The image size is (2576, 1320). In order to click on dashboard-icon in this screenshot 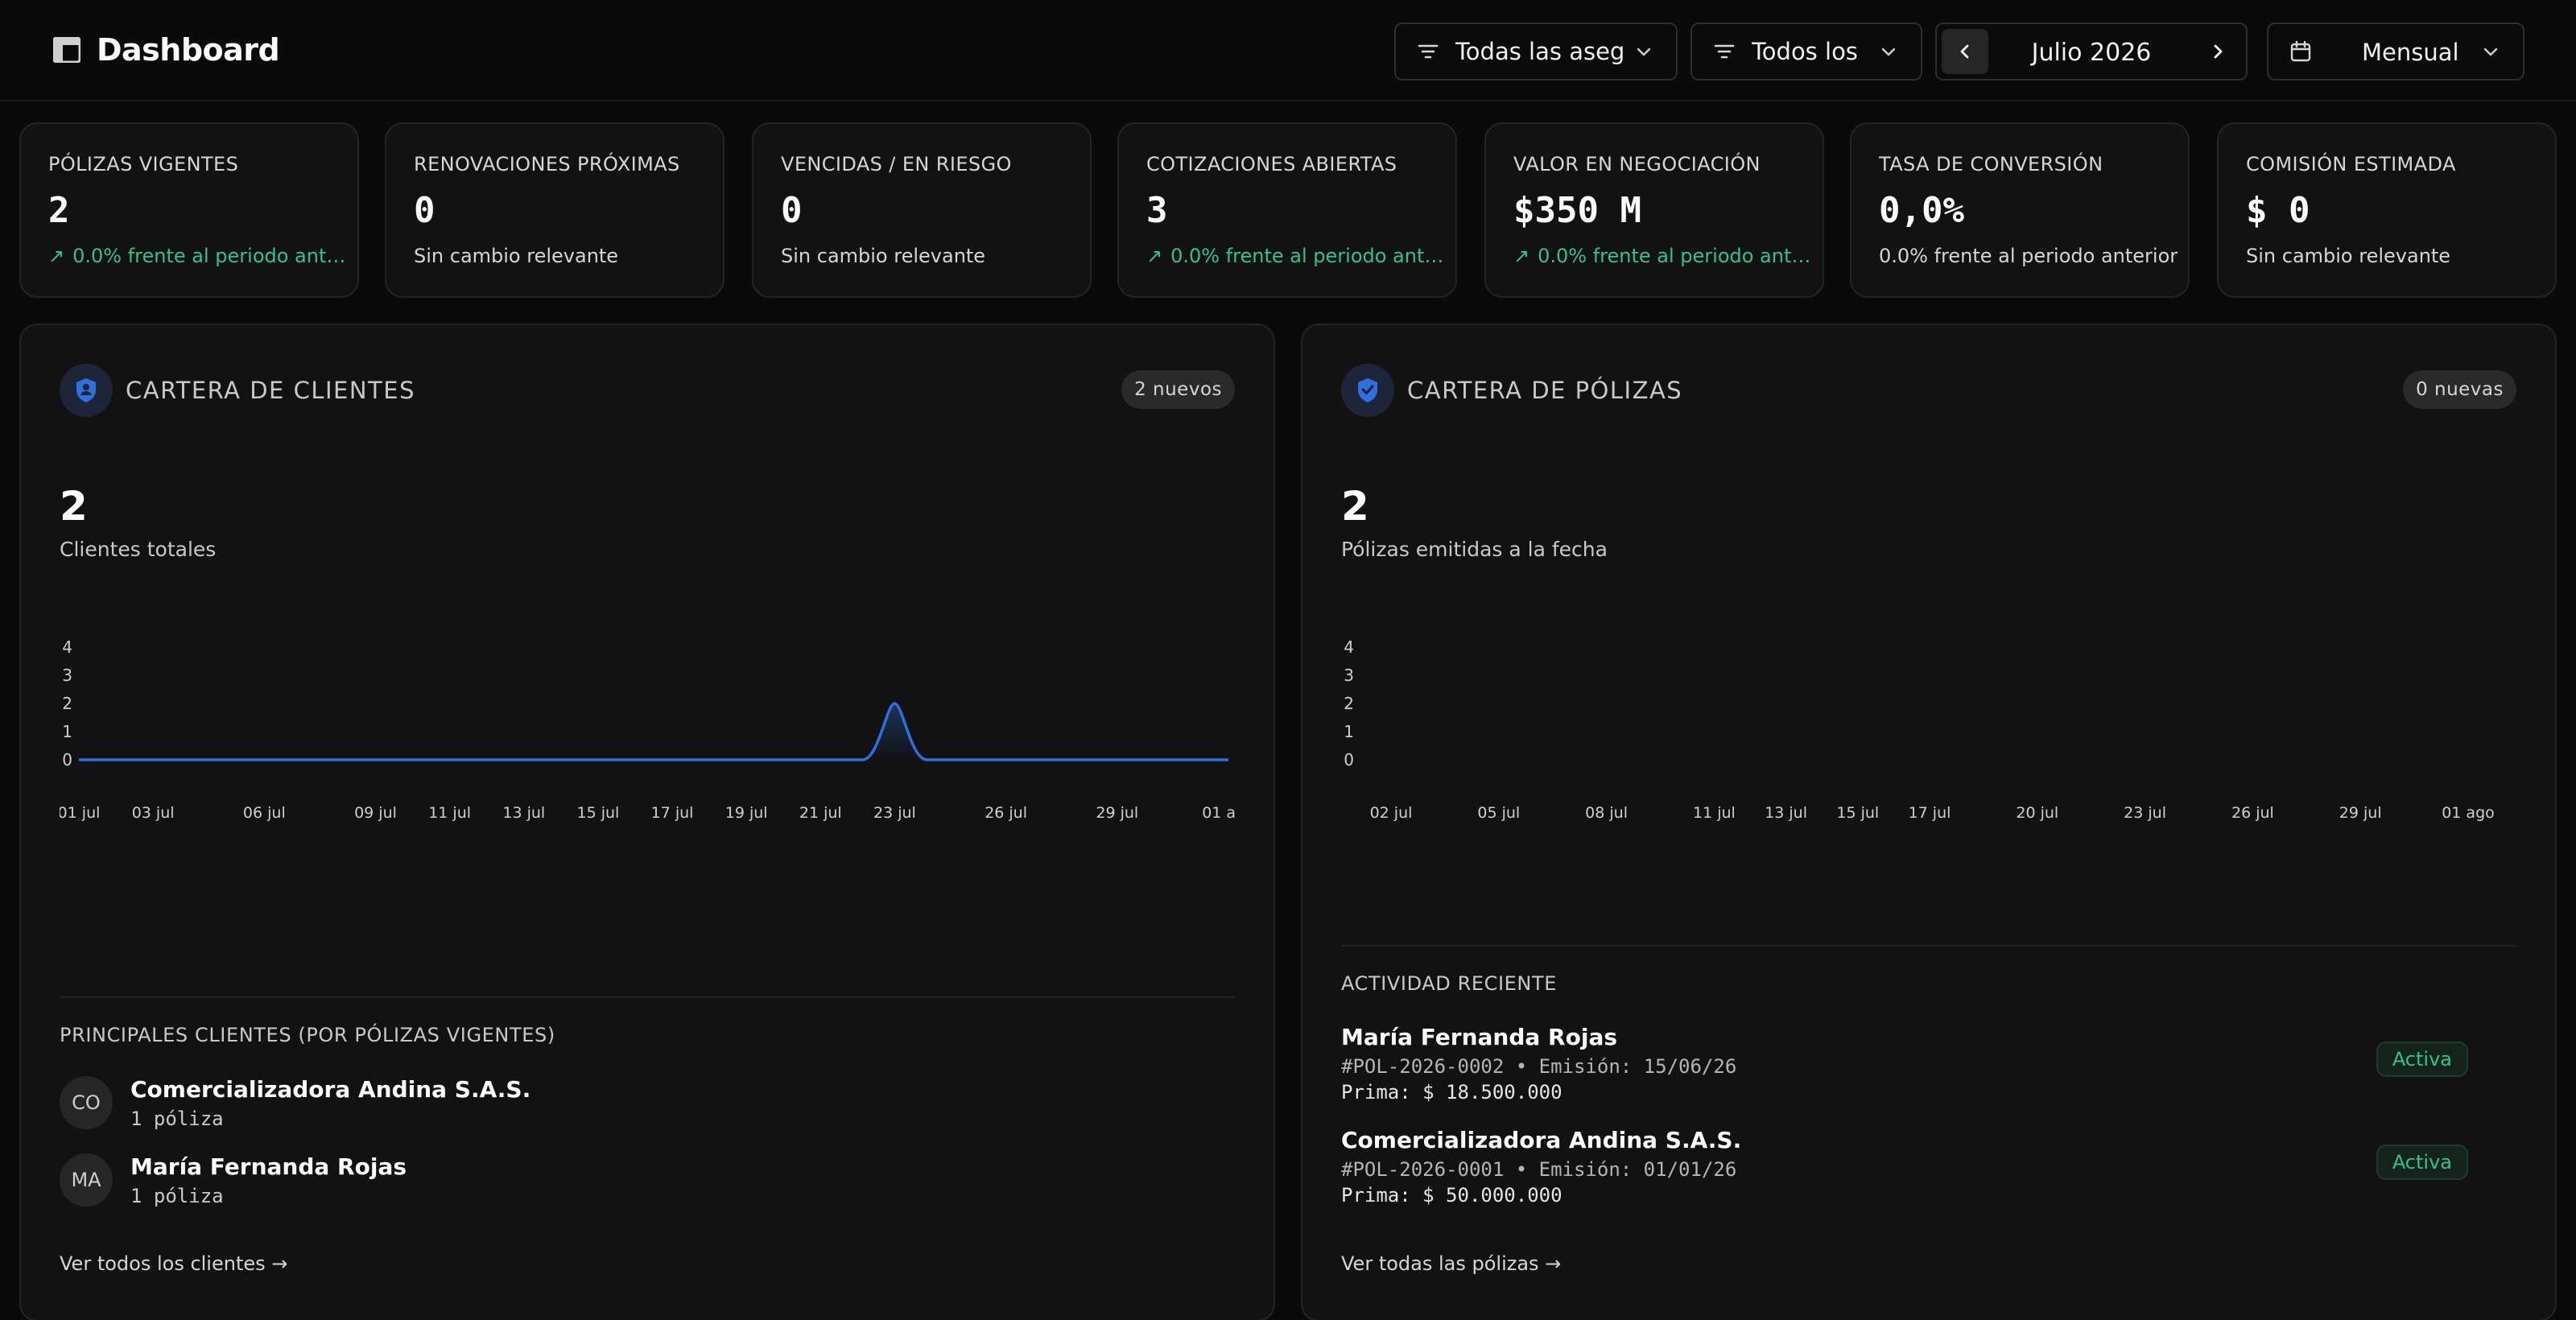, I will do `click(66, 50)`.